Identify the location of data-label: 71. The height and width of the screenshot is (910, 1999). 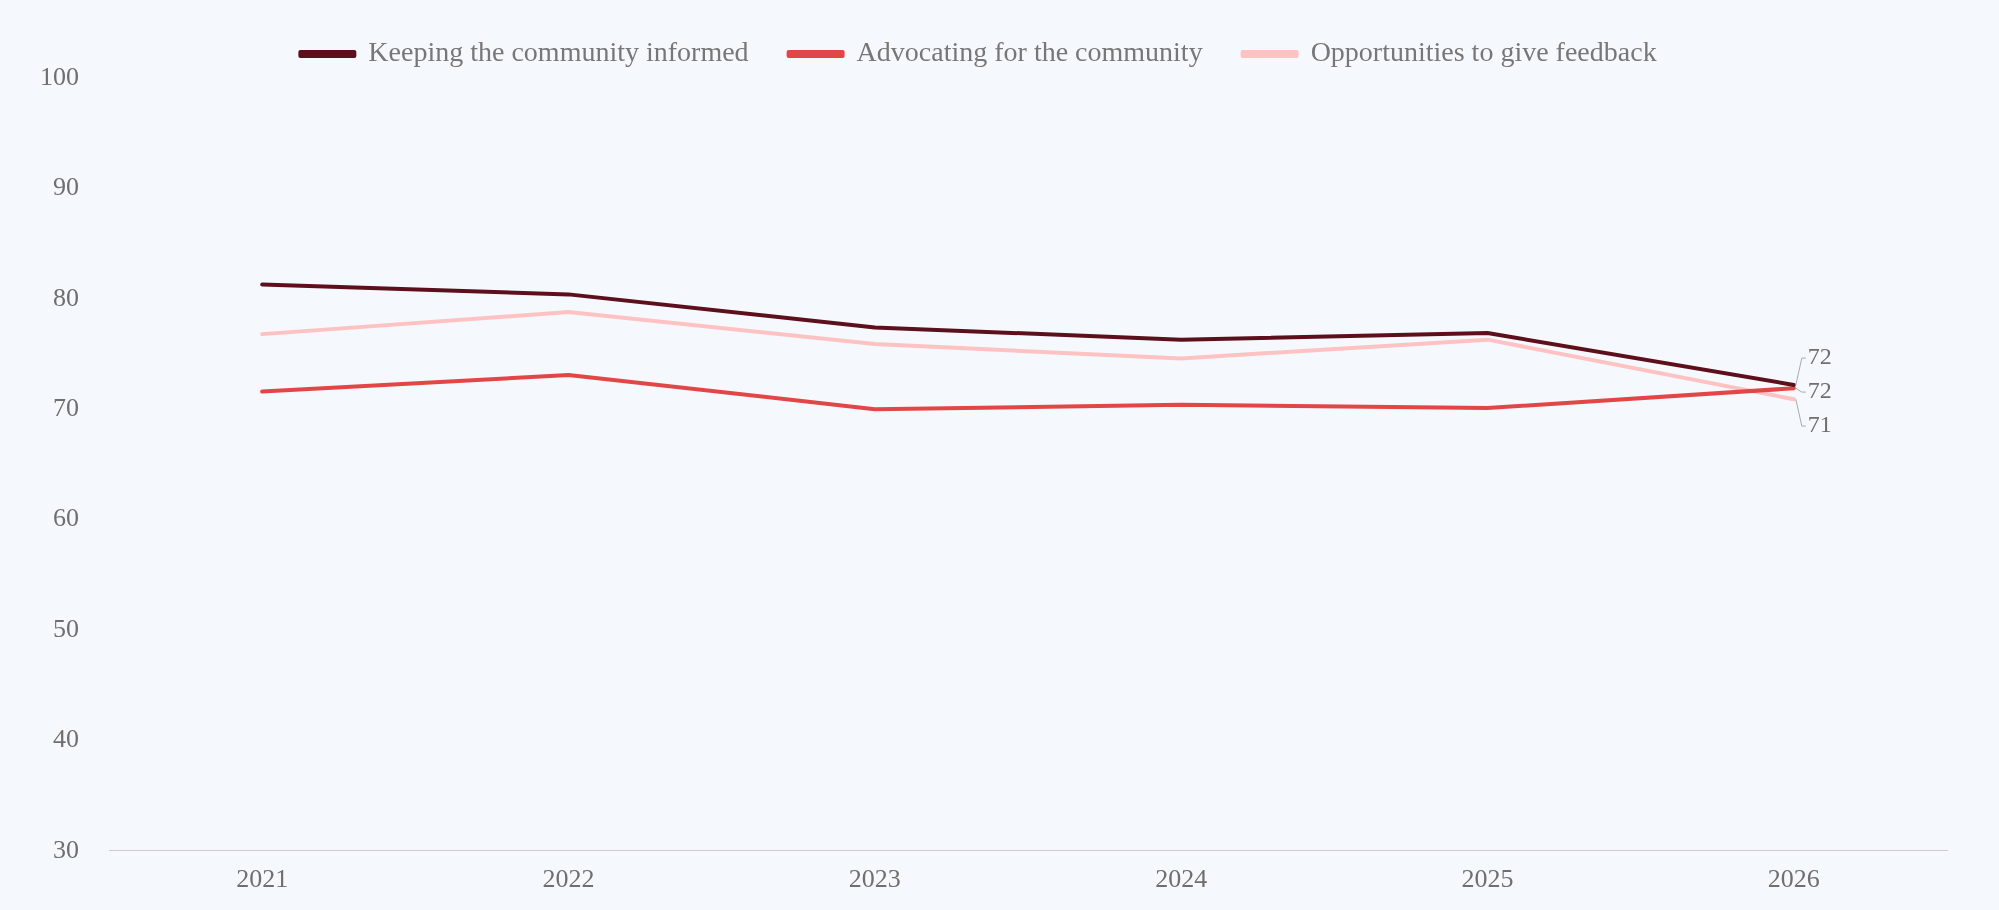
(1819, 424).